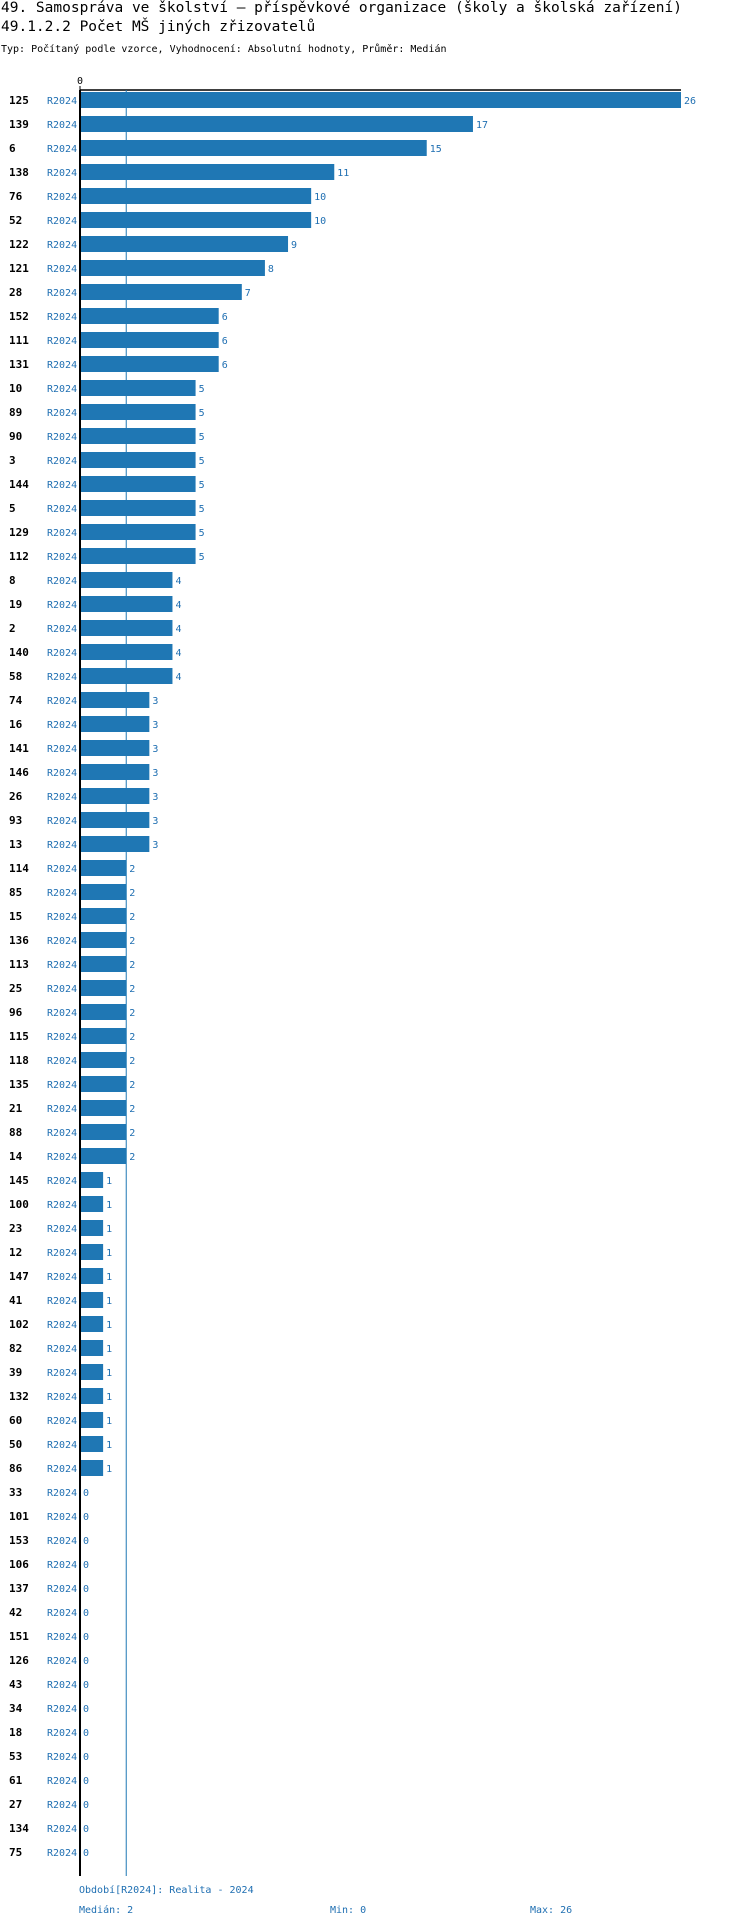 The image size is (750, 1928). I want to click on category-label: 76, so click(16, 196).